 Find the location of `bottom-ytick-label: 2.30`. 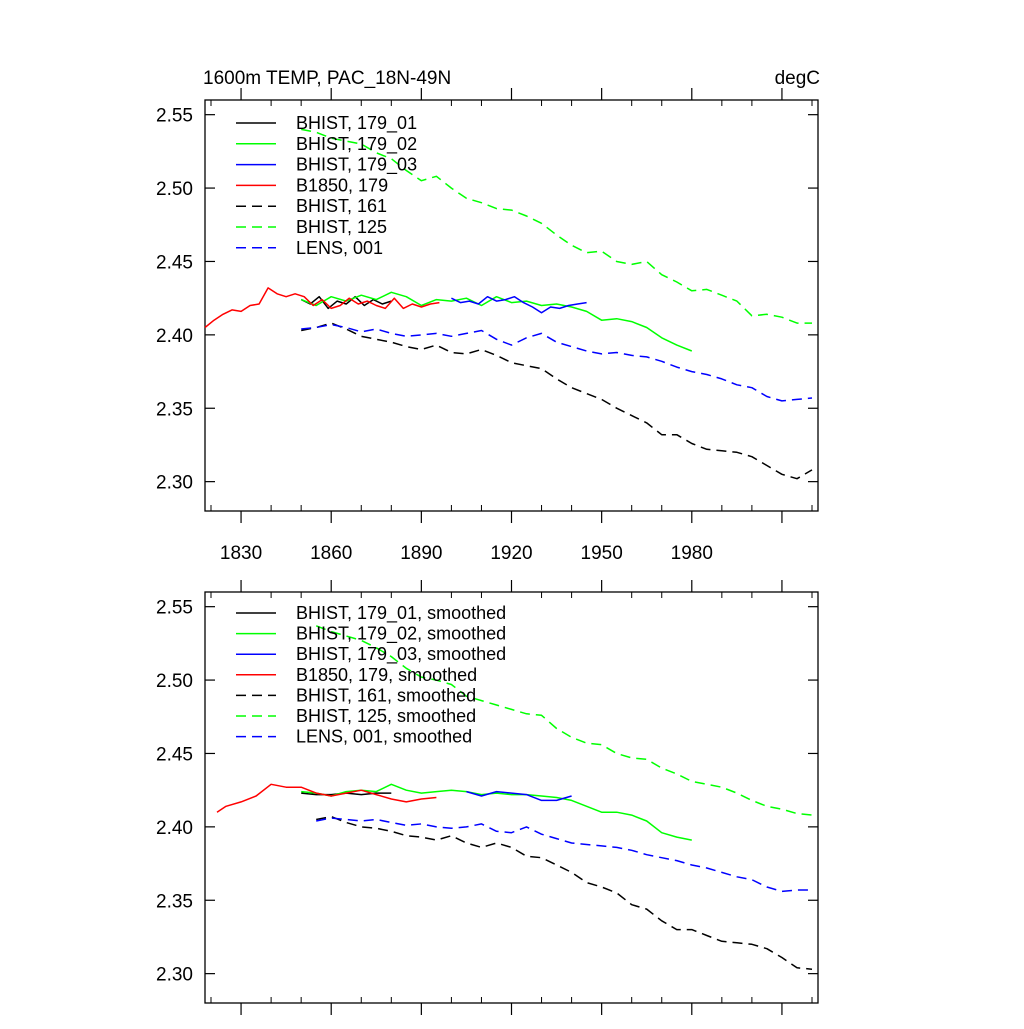

bottom-ytick-label: 2.30 is located at coordinates (174, 975).